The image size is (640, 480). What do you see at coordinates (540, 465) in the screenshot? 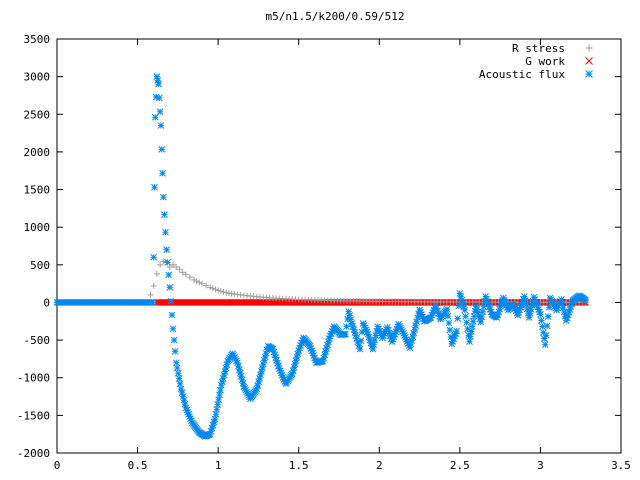
I see `x-tick-label: 3` at bounding box center [540, 465].